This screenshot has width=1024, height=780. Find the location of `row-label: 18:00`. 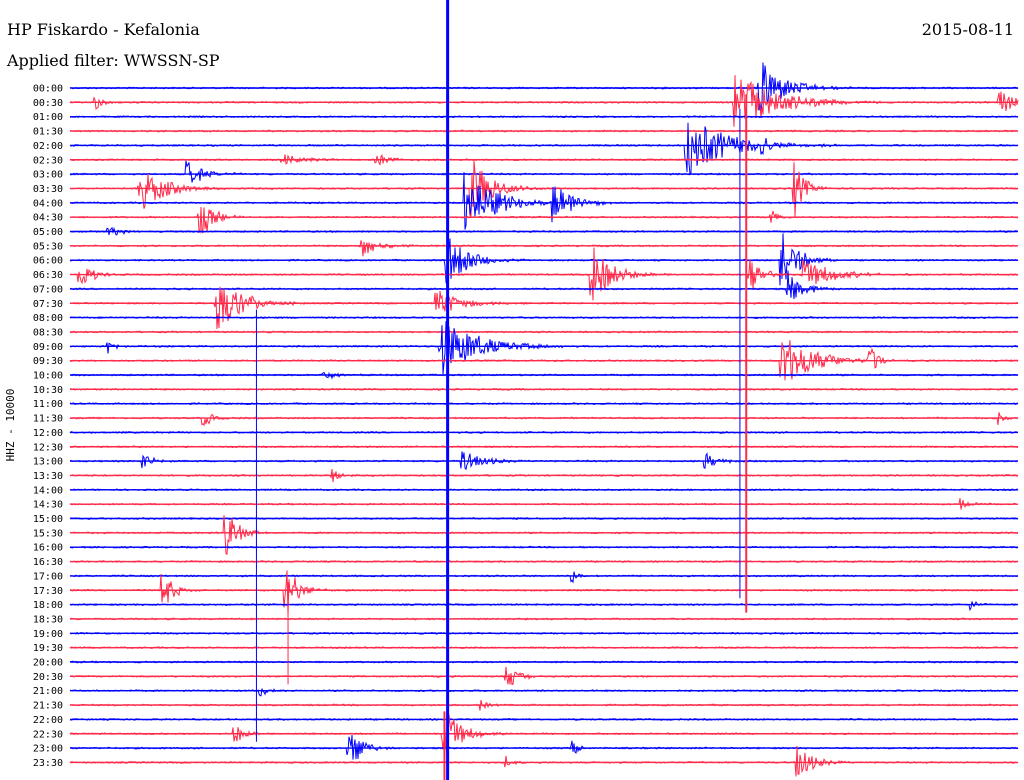

row-label: 18:00 is located at coordinates (48, 605).